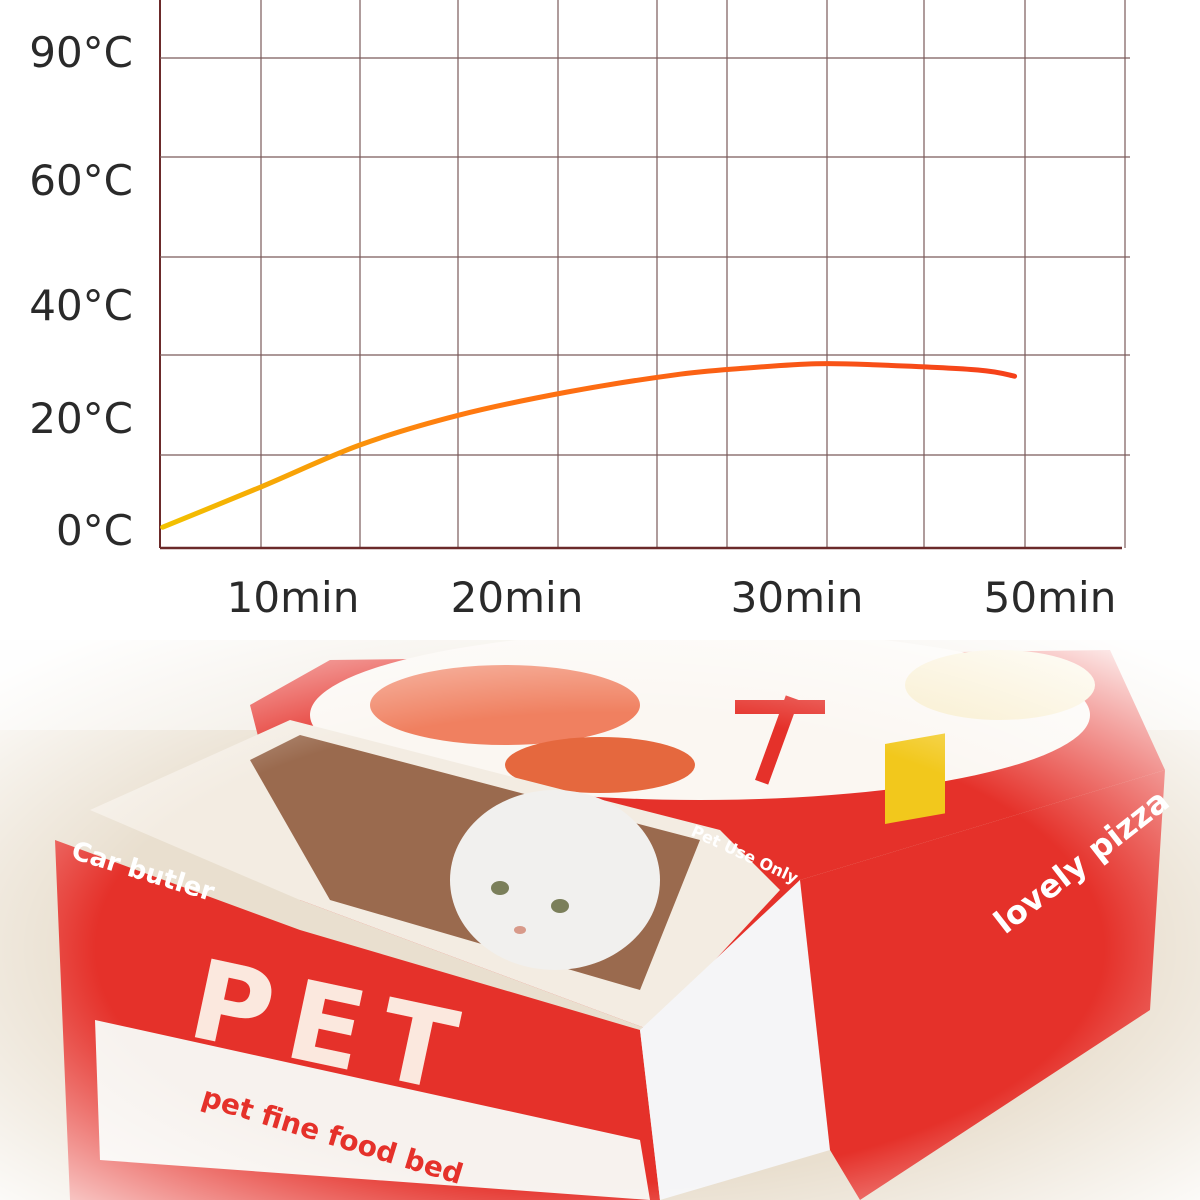 This screenshot has width=1200, height=1200. What do you see at coordinates (94, 530) in the screenshot?
I see `y-tick-label: 0°C` at bounding box center [94, 530].